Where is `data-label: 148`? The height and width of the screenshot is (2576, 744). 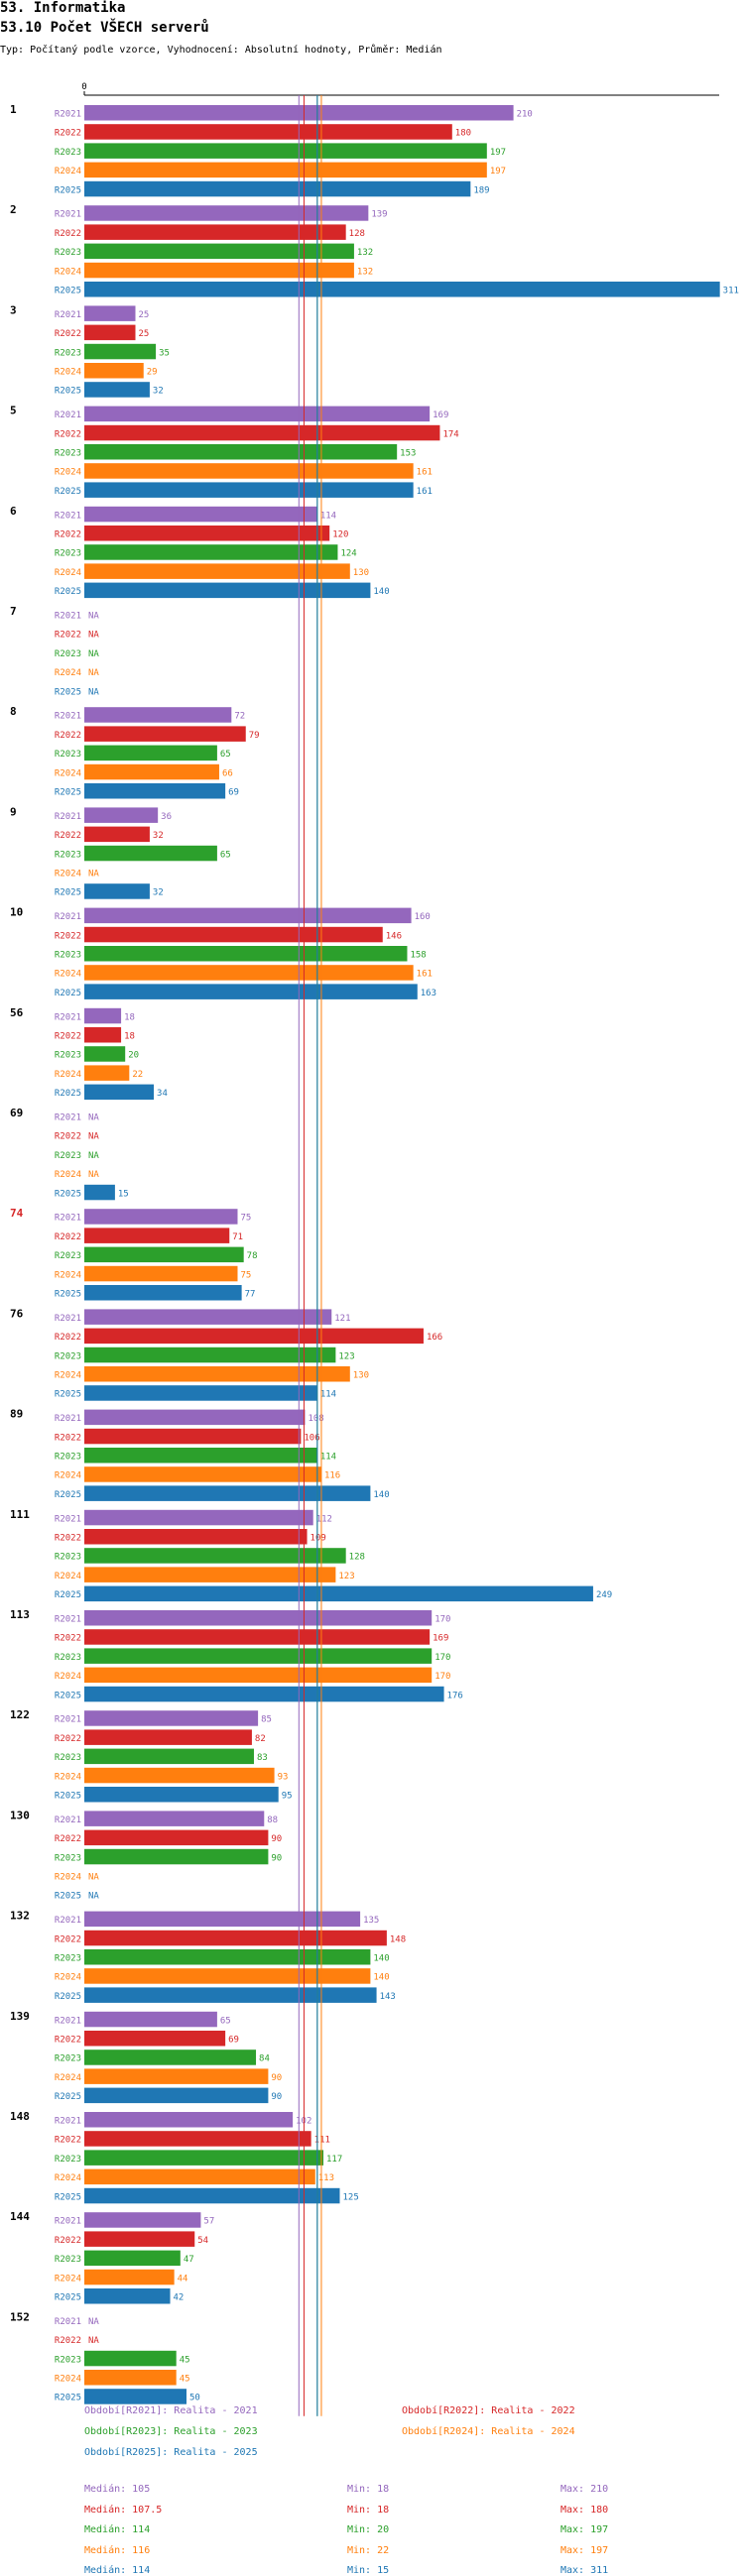
data-label: 148 is located at coordinates (398, 1939).